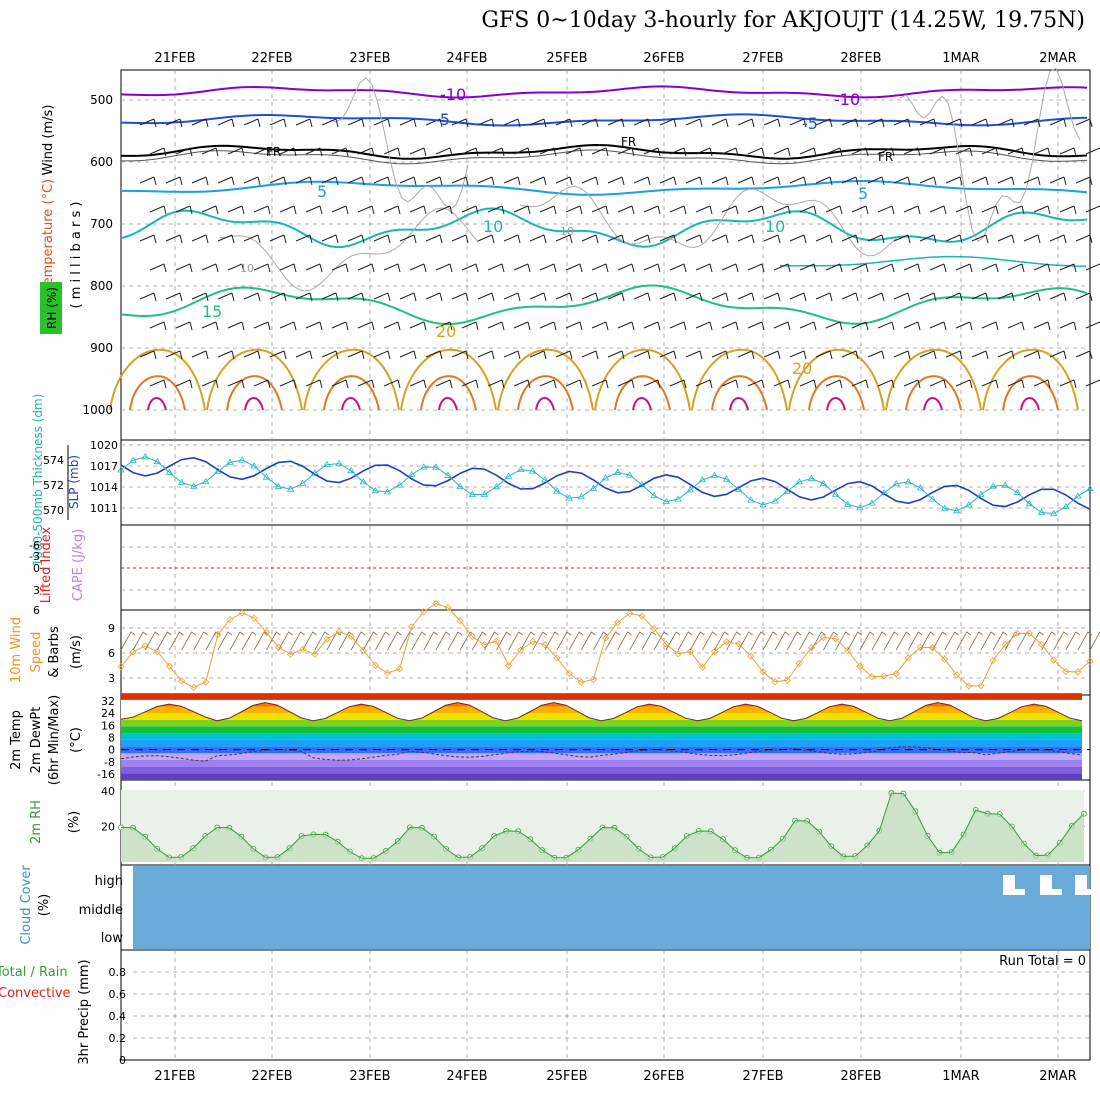 Image resolution: width=1100 pixels, height=1100 pixels. I want to click on ylabel-barbs: & Barbs, so click(54, 652).